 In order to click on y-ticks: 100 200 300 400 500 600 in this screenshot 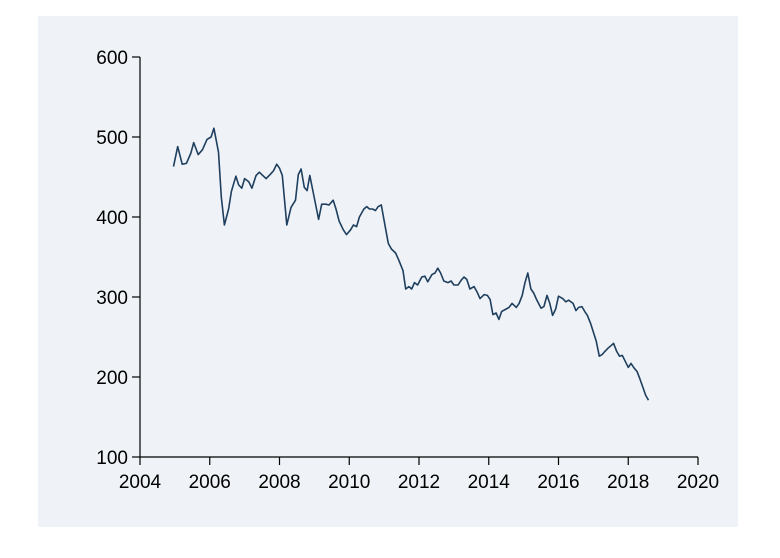, I will do `click(118, 258)`.